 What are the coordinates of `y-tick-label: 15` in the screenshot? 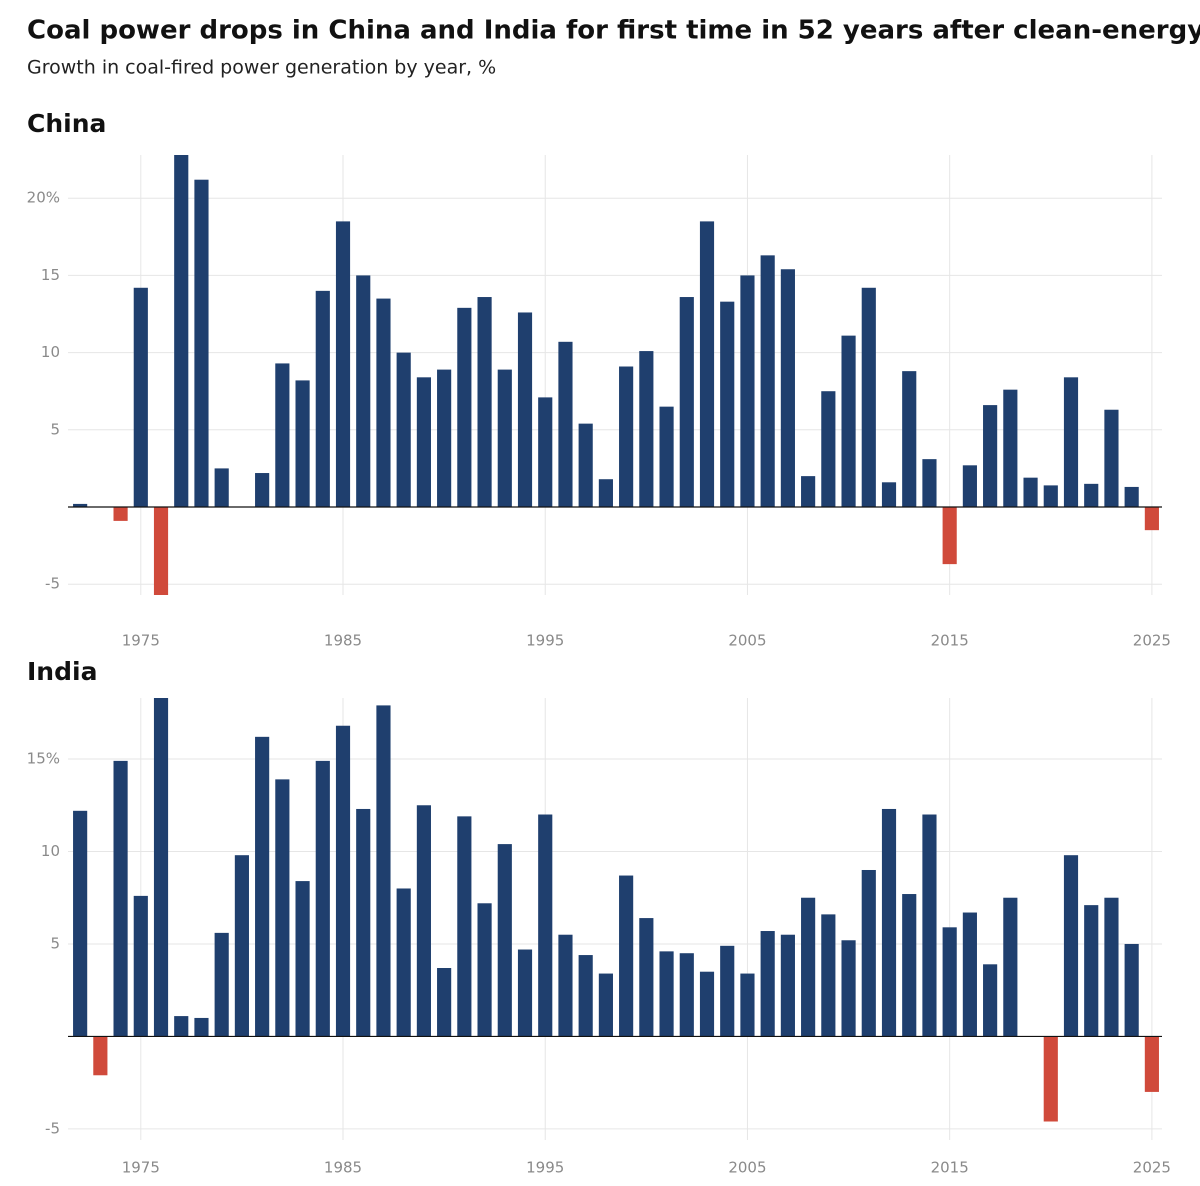 It's located at (50, 275).